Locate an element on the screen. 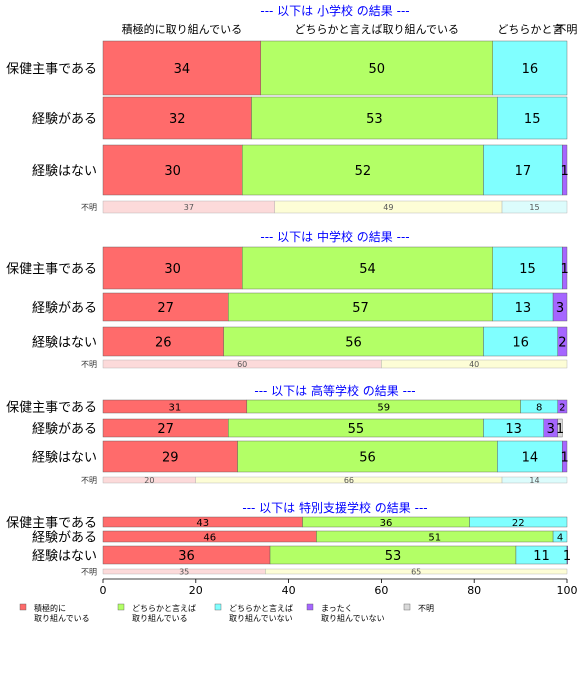  unknown-bar-value-label: 60 is located at coordinates (242, 364).